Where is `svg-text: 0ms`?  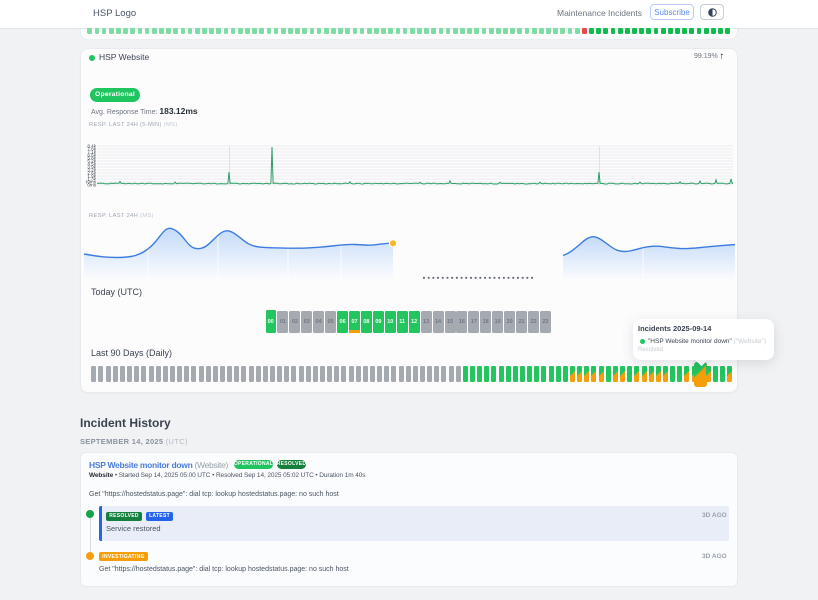
svg-text: 0ms is located at coordinates (91, 185).